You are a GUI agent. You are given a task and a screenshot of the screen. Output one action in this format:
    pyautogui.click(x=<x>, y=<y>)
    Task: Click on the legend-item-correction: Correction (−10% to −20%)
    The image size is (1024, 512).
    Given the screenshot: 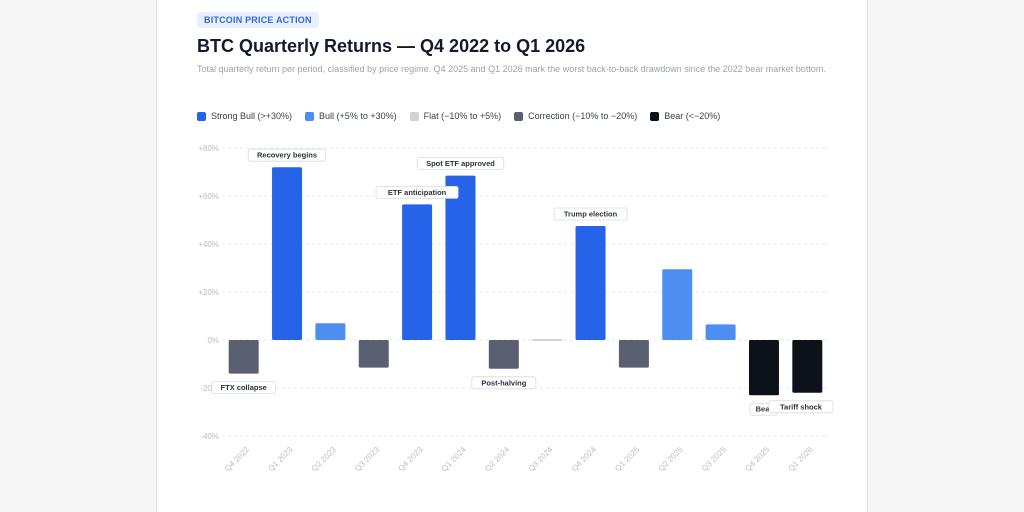 What is the action you would take?
    pyautogui.click(x=575, y=116)
    